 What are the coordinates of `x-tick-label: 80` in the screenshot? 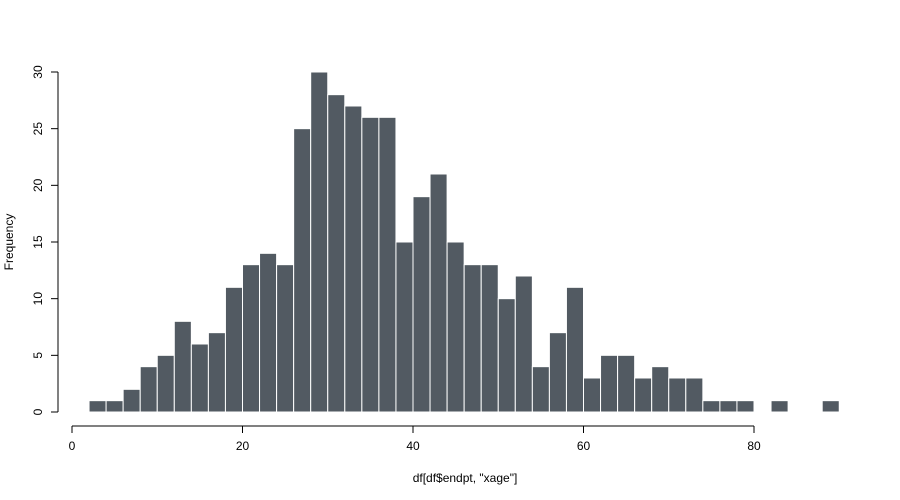 It's located at (754, 446).